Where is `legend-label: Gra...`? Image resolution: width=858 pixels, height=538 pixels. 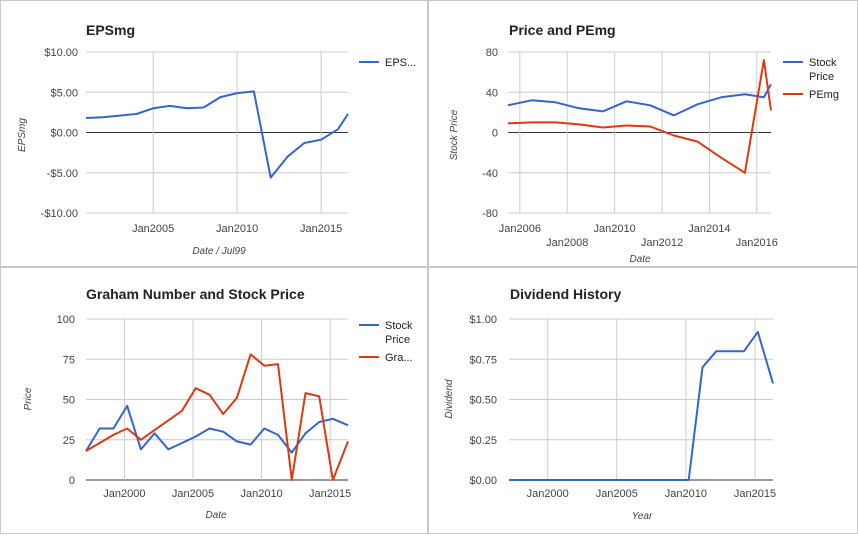 legend-label: Gra... is located at coordinates (399, 358).